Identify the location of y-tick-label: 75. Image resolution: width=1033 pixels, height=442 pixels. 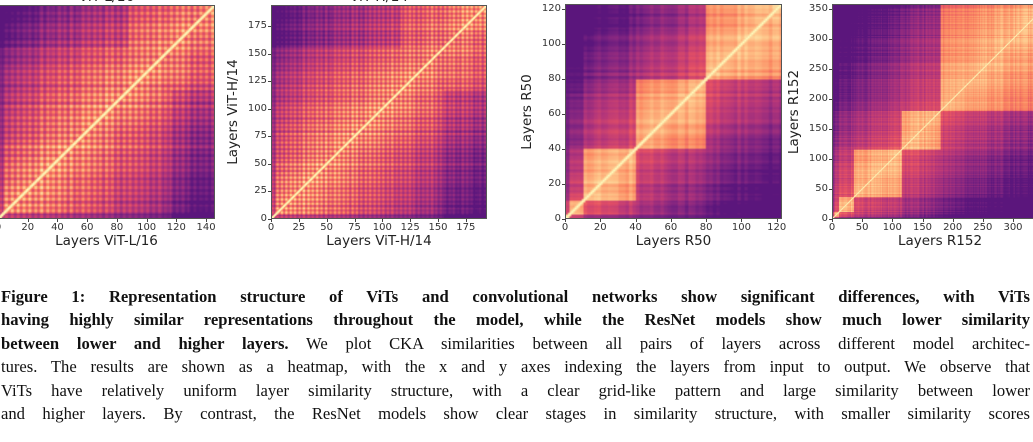
(260, 136).